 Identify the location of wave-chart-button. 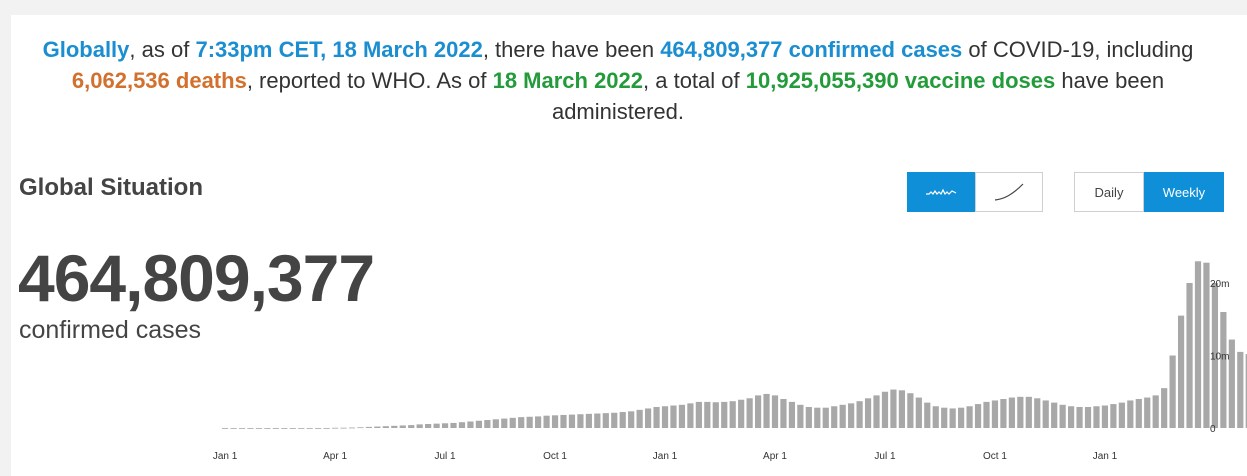
(941, 192).